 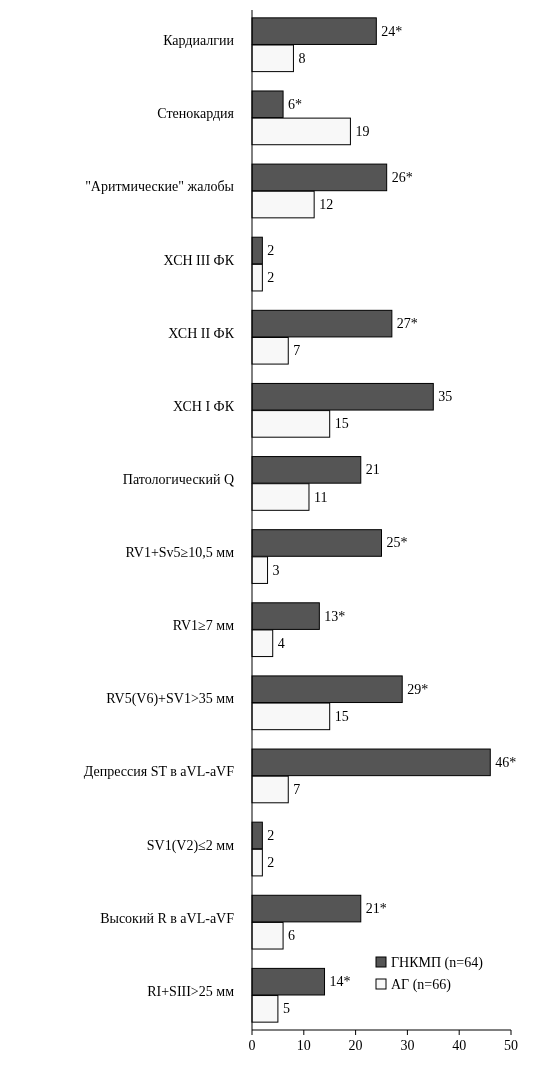 I want to click on y-tick-label: RV1+Sv5≥10,5 мм, so click(x=180, y=553).